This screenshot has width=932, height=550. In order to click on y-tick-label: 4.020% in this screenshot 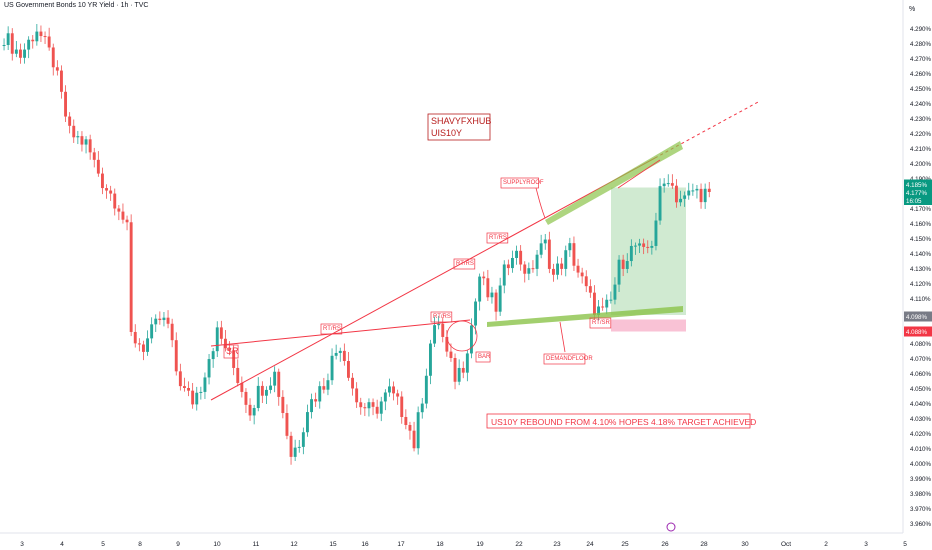, I will do `click(920, 434)`.